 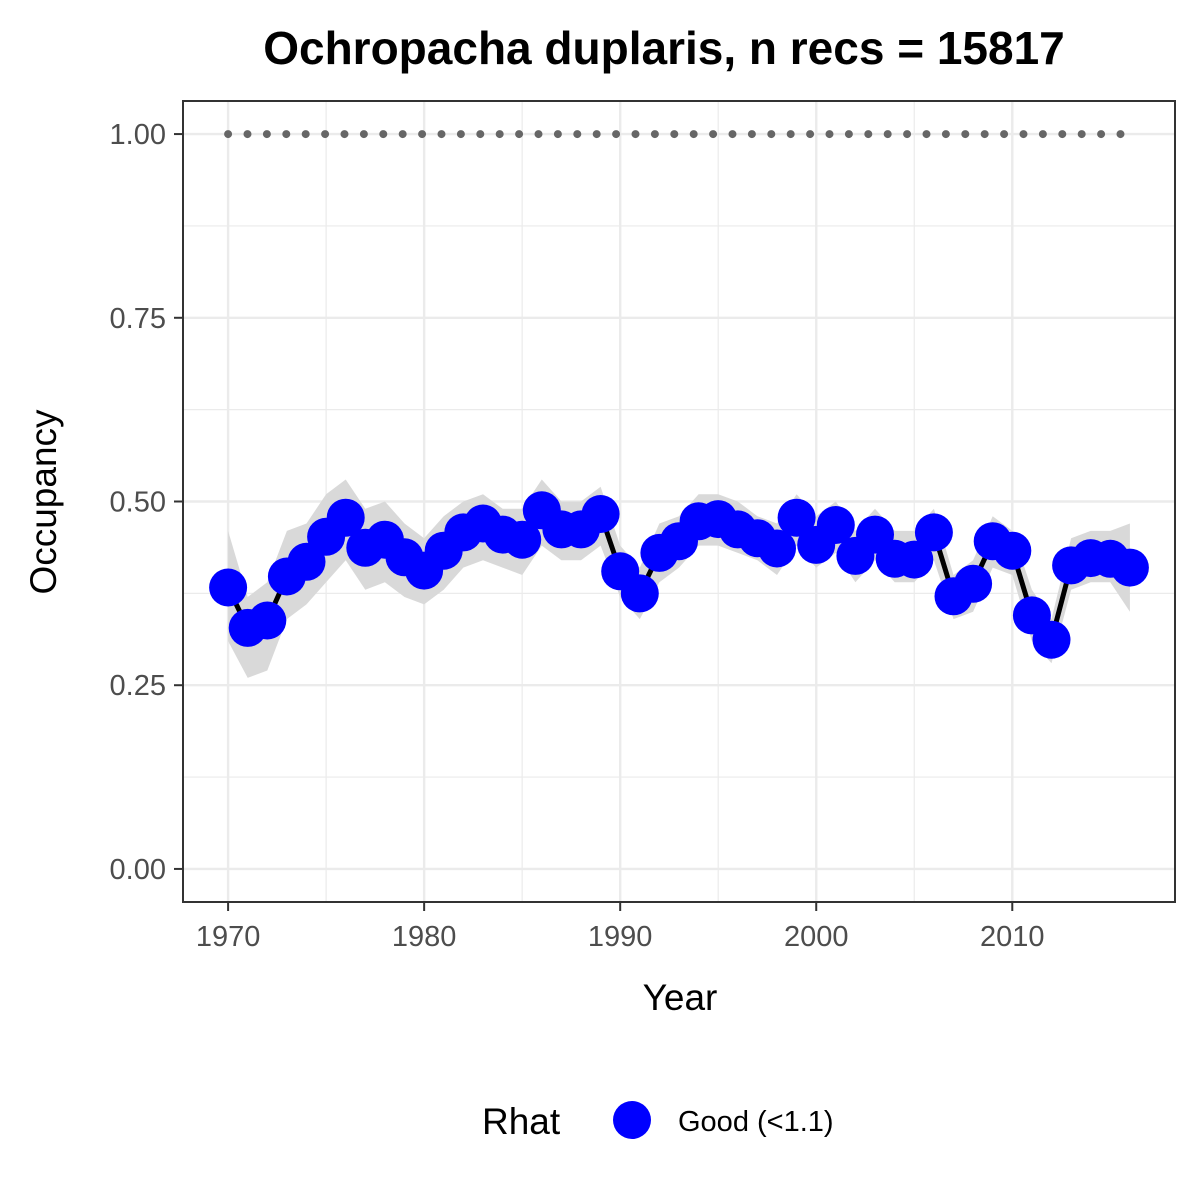 I want to click on x-tick-label: 2010, so click(x=1012, y=937).